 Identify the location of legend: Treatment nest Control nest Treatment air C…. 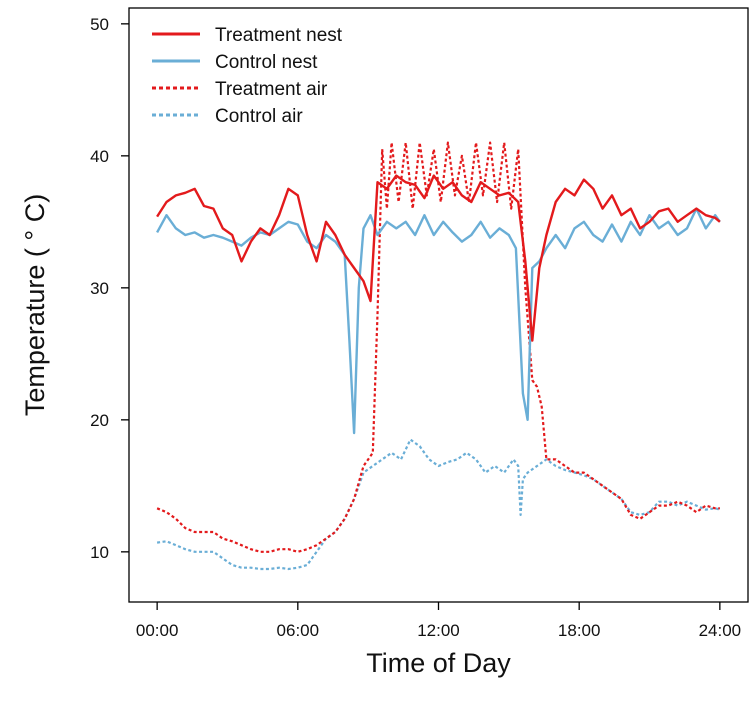
(247, 76).